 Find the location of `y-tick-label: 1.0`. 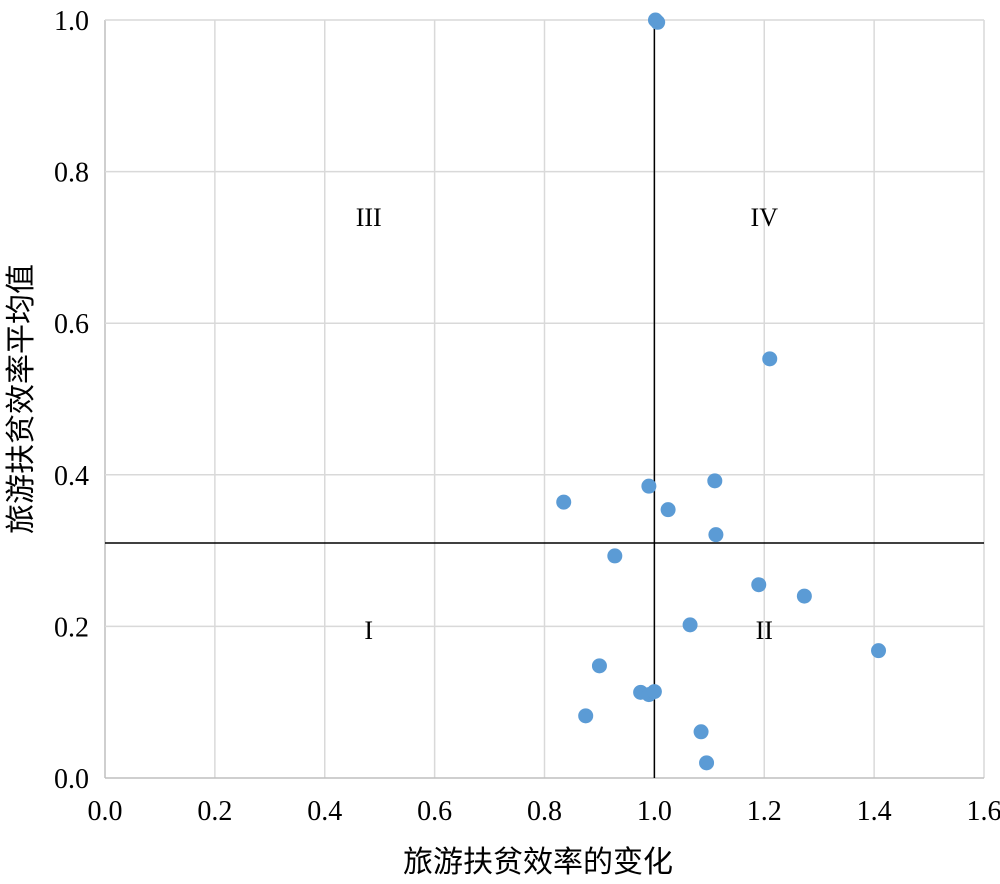

y-tick-label: 1.0 is located at coordinates (71, 21).